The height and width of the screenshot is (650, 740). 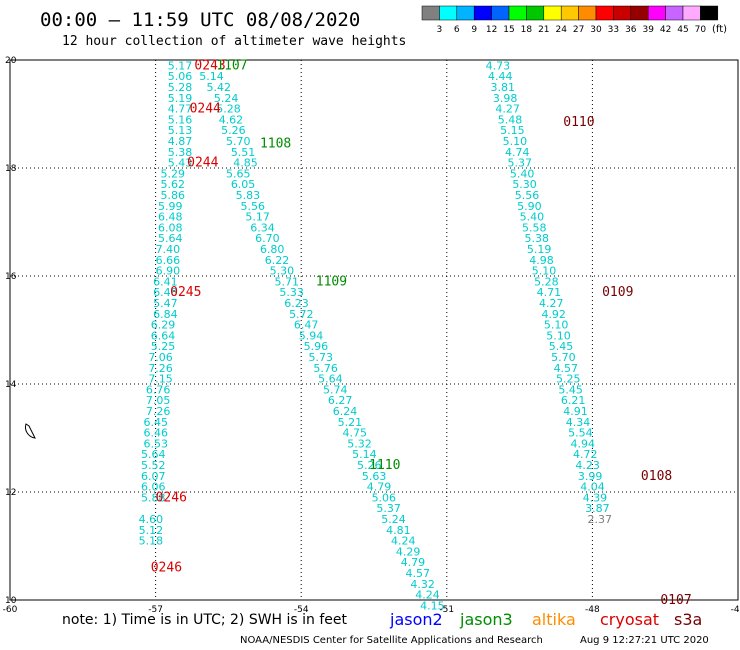 What do you see at coordinates (675, 600) in the screenshot?
I see `pass-time-label: 0107` at bounding box center [675, 600].